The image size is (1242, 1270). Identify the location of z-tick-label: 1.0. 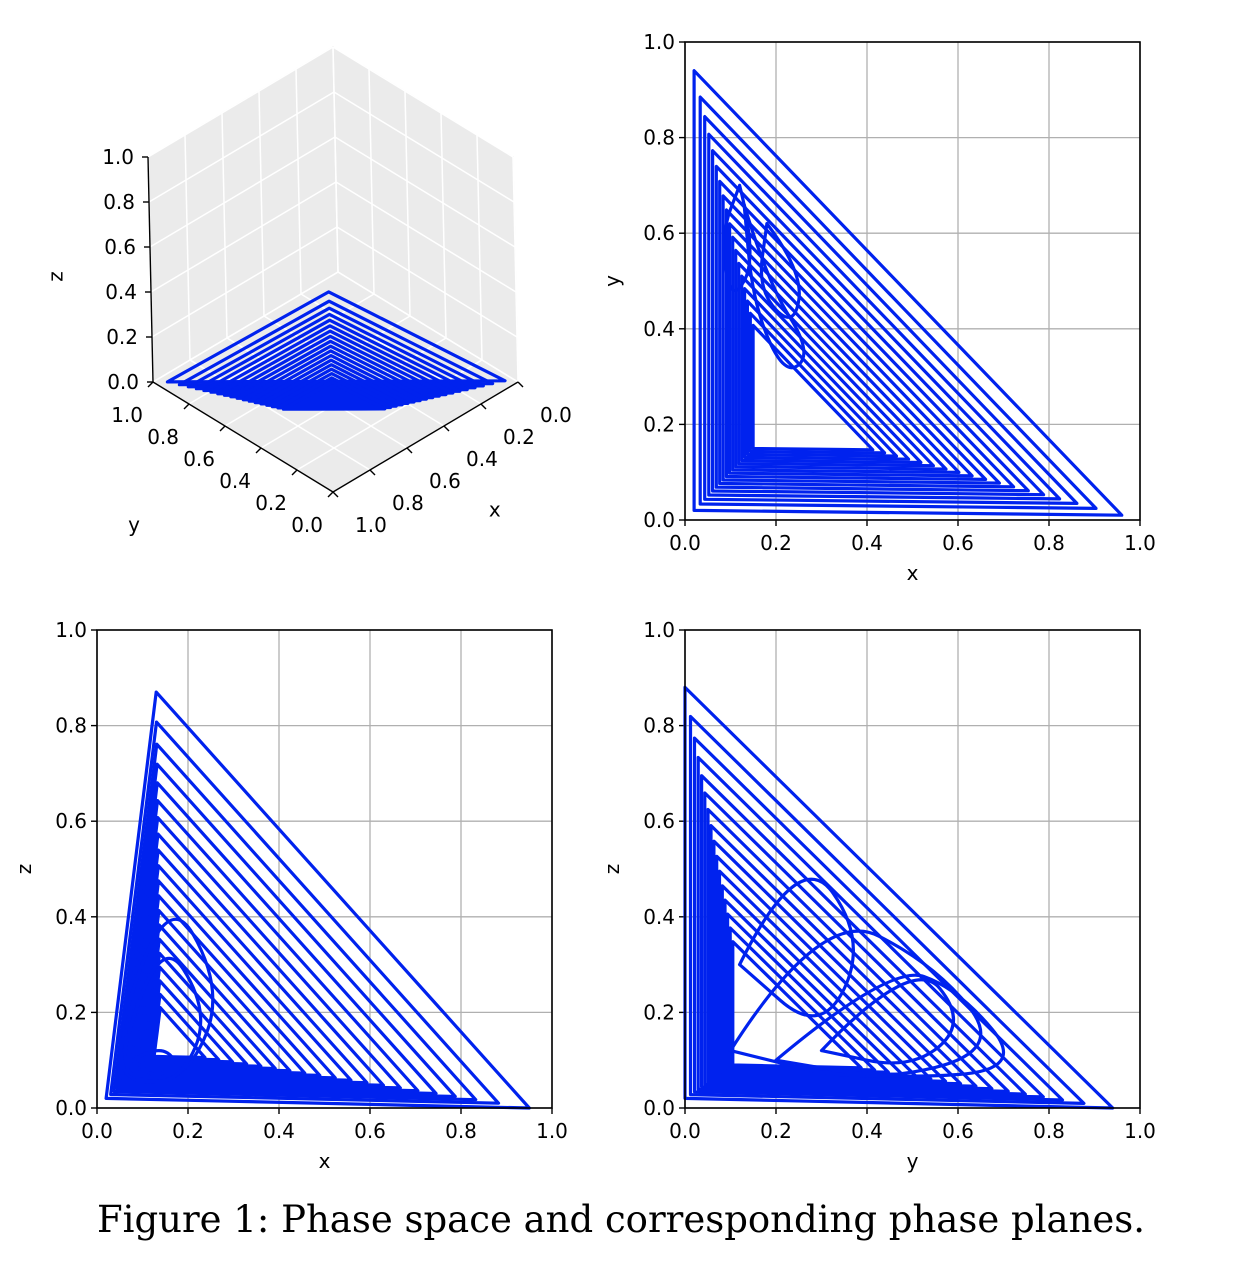
(118, 157).